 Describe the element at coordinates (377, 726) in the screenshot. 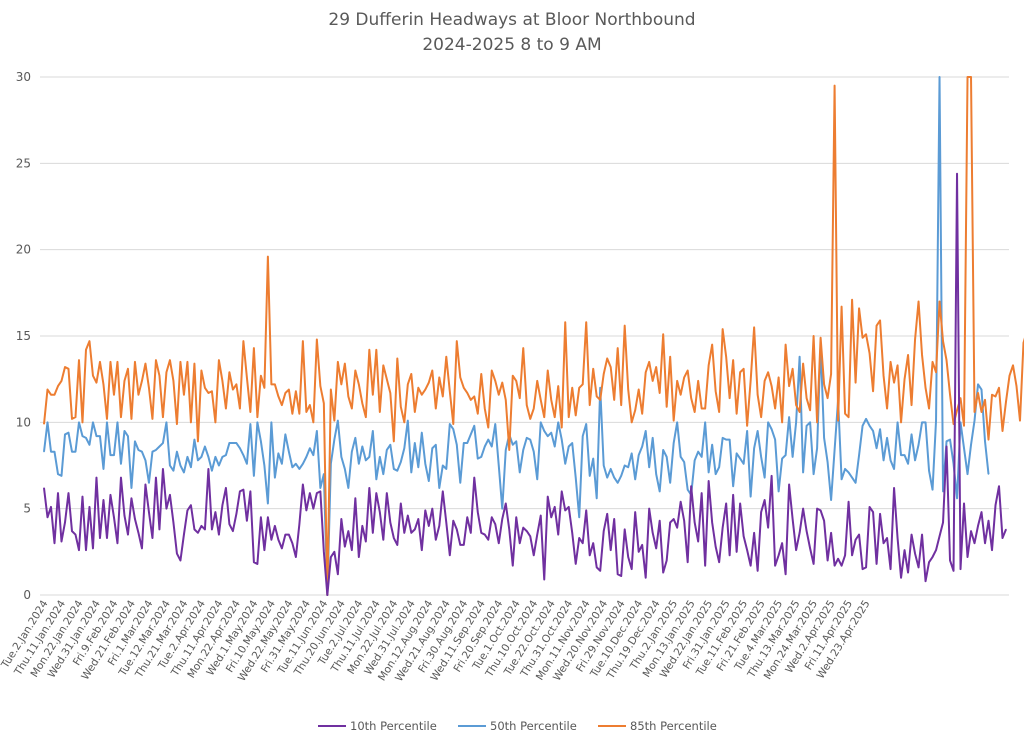

I see `legend-item-10th: 10th Percentile` at that location.